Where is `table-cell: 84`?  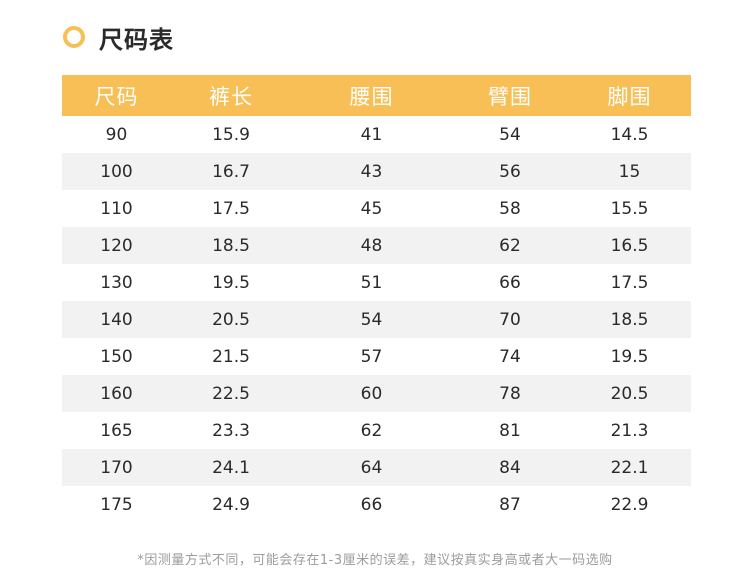
table-cell: 84 is located at coordinates (510, 467).